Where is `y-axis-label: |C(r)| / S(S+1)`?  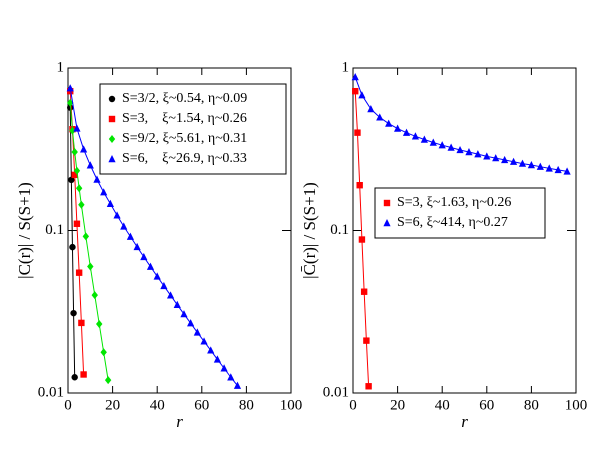 y-axis-label: |C(r)| / S(S+1) is located at coordinates (24, 230).